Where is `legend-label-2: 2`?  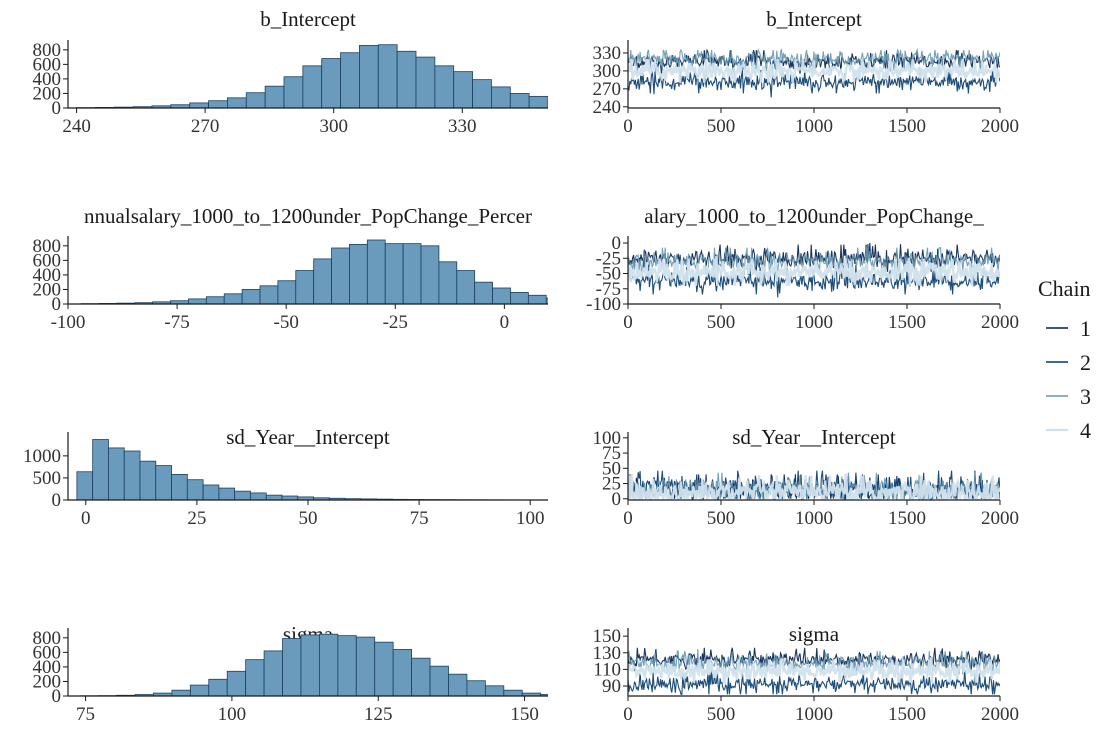 legend-label-2: 2 is located at coordinates (1085, 362).